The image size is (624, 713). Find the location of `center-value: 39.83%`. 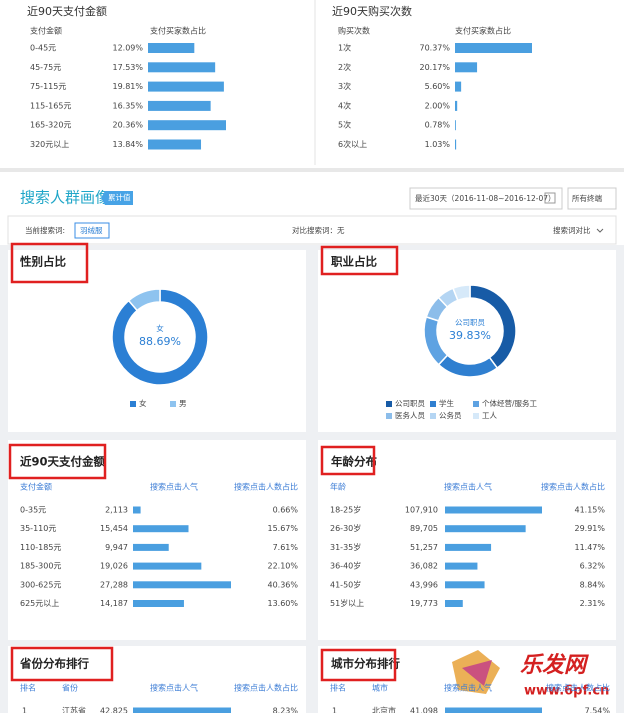

center-value: 39.83% is located at coordinates (470, 335).